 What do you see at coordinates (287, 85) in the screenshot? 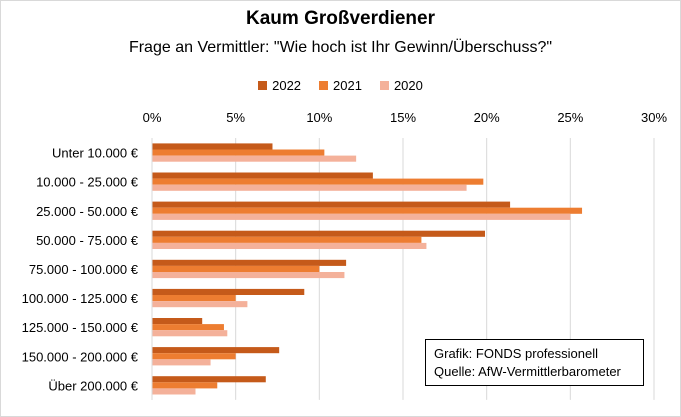
I see `legend-label-2022: 2022` at bounding box center [287, 85].